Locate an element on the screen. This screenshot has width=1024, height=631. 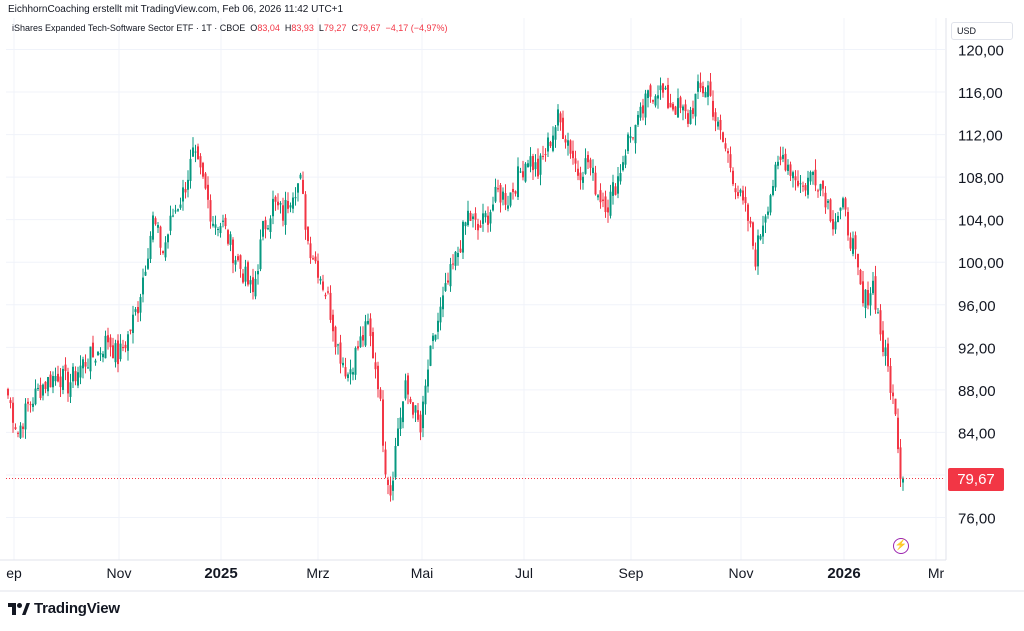
x-tick-label: Sep is located at coordinates (631, 573).